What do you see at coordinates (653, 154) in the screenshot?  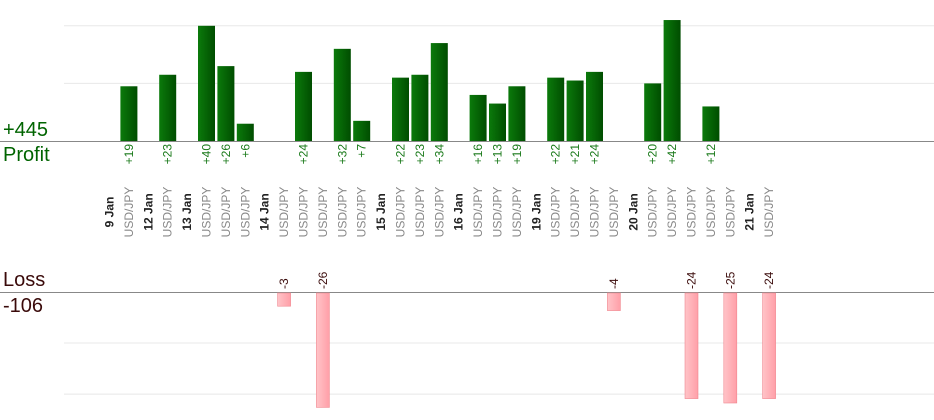 I see `profit-value-label: +20` at bounding box center [653, 154].